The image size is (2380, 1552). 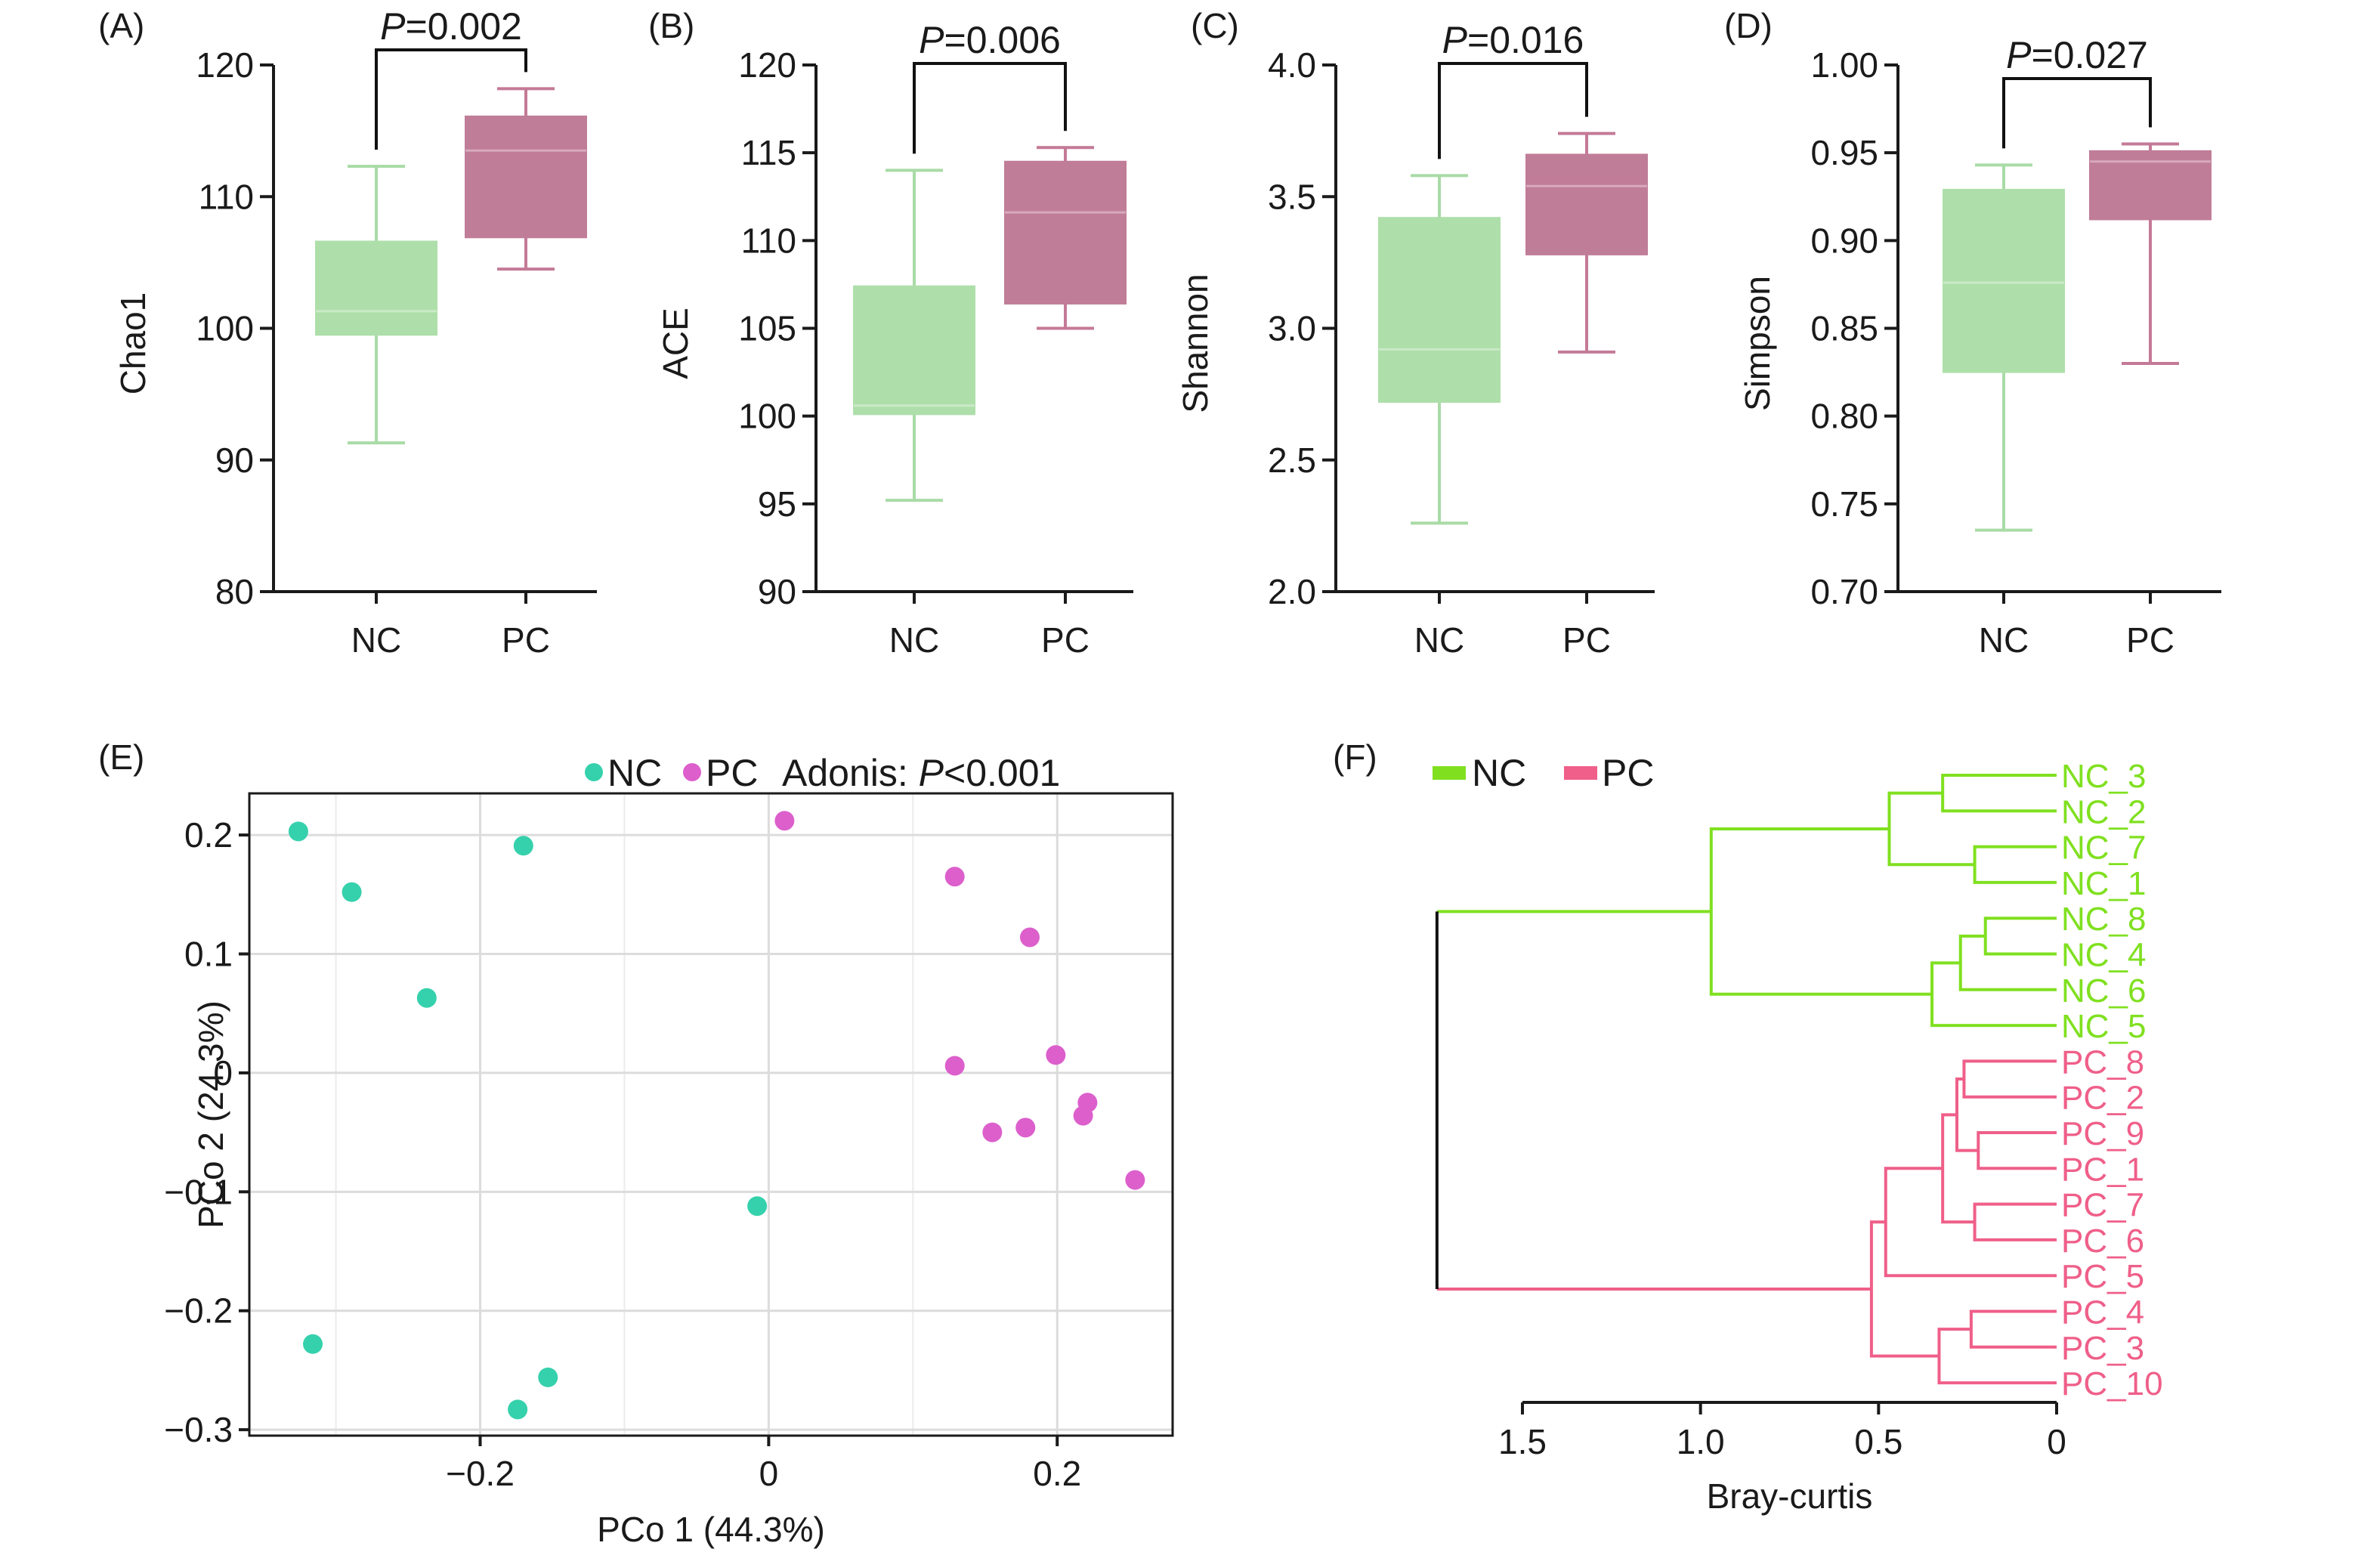 What do you see at coordinates (2104, 1026) in the screenshot?
I see `leaf-label: NC_5` at bounding box center [2104, 1026].